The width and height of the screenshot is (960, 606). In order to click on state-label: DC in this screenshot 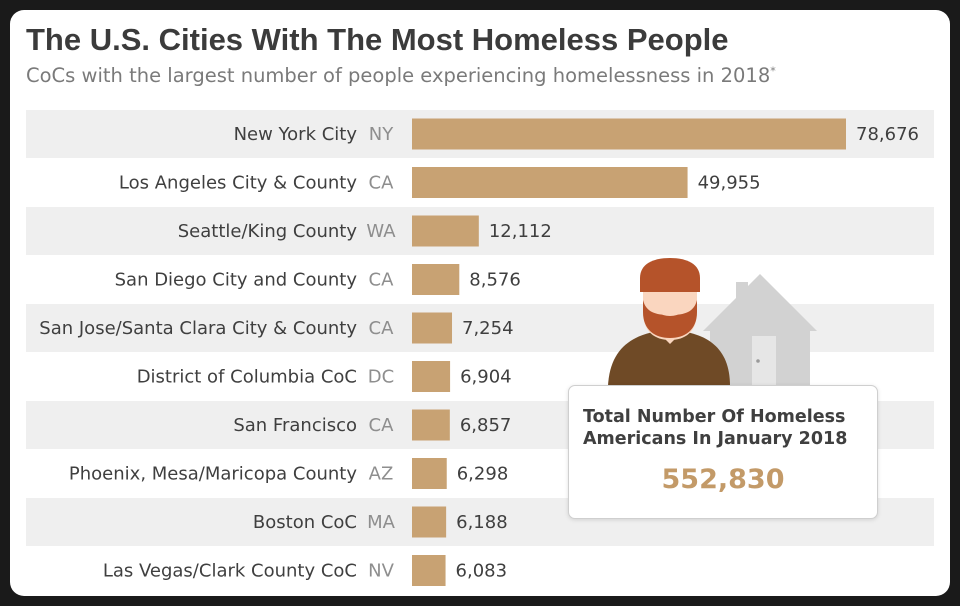, I will do `click(381, 377)`.